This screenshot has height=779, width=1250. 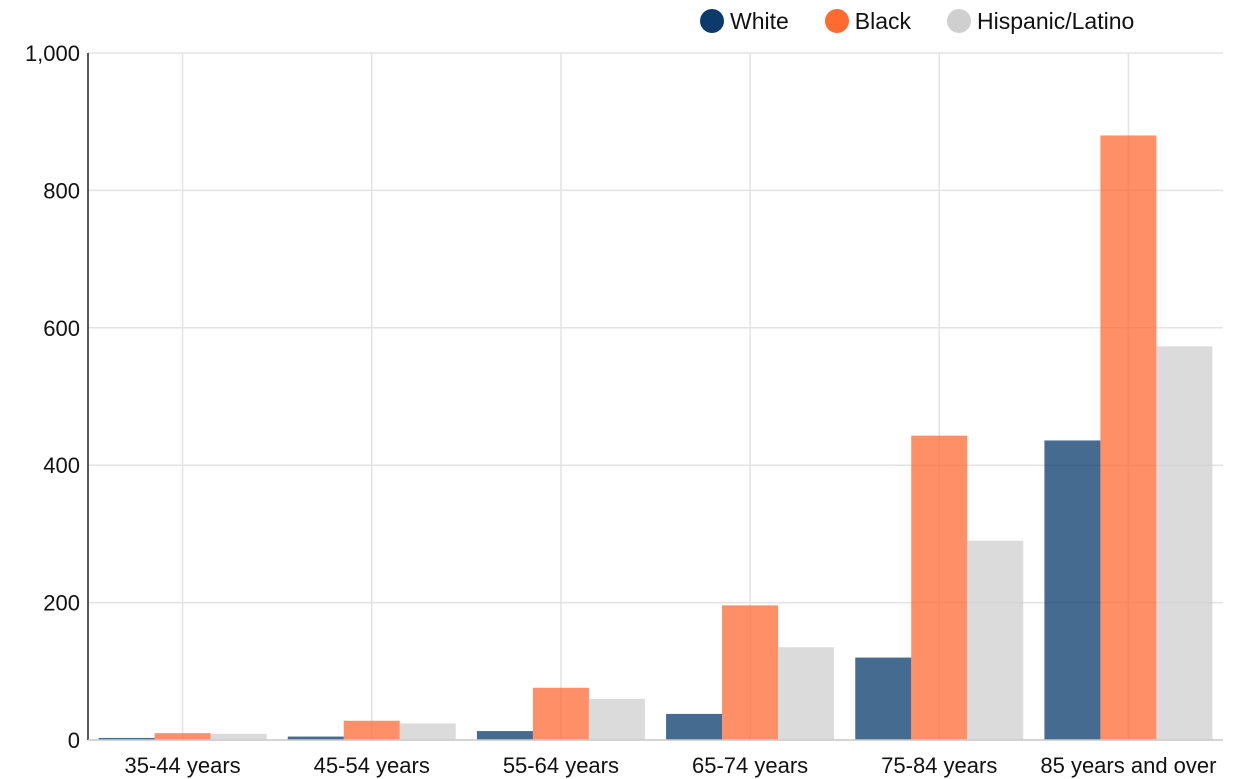 What do you see at coordinates (182, 765) in the screenshot?
I see `x-tick-label: 35-44 years` at bounding box center [182, 765].